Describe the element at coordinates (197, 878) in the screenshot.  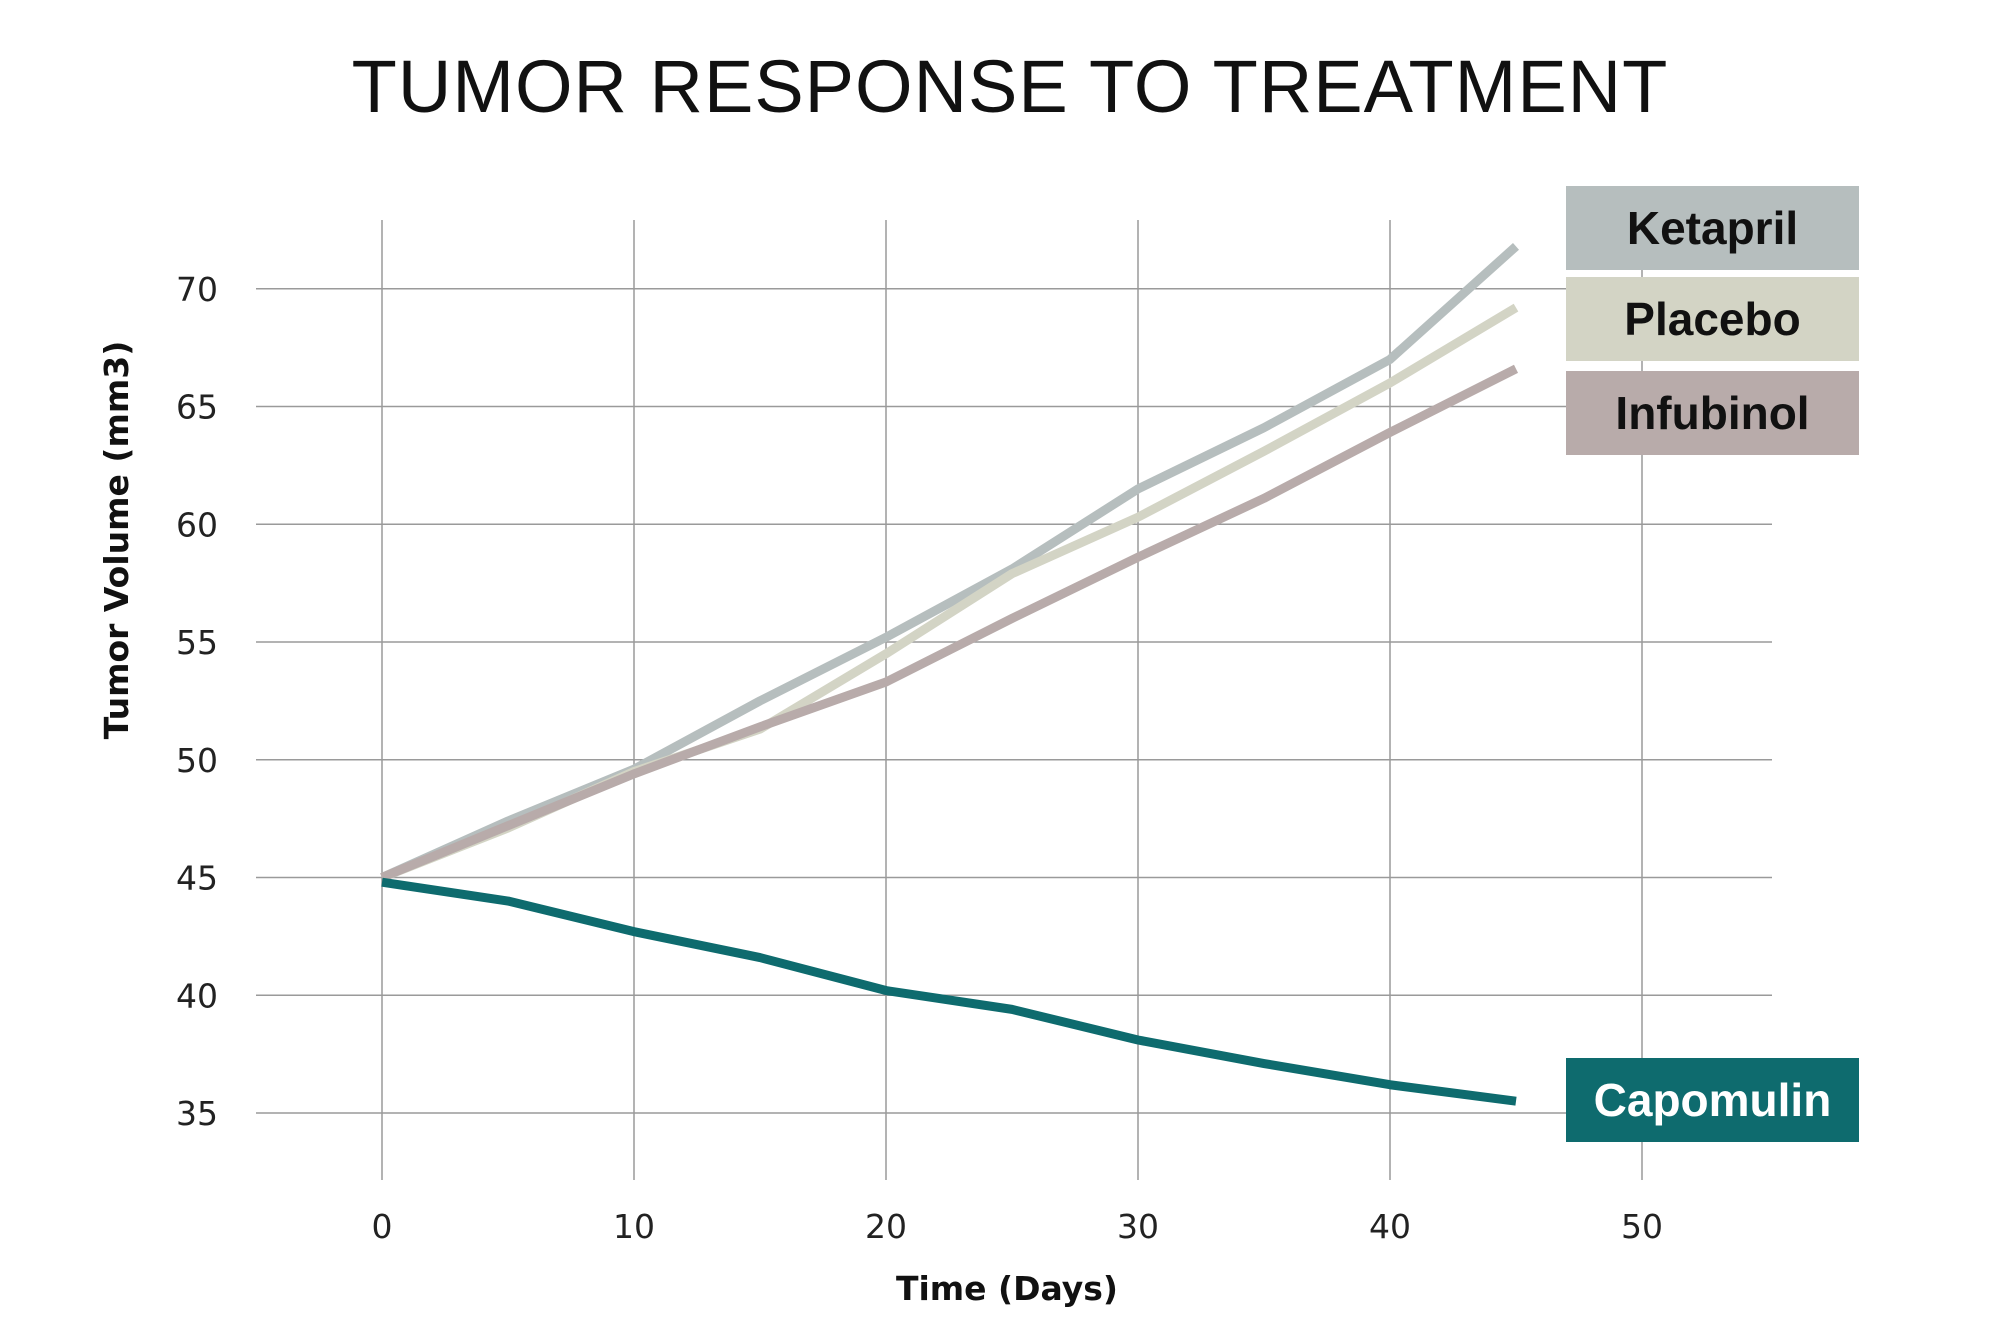
I see `y-tick-label: 45` at that location.